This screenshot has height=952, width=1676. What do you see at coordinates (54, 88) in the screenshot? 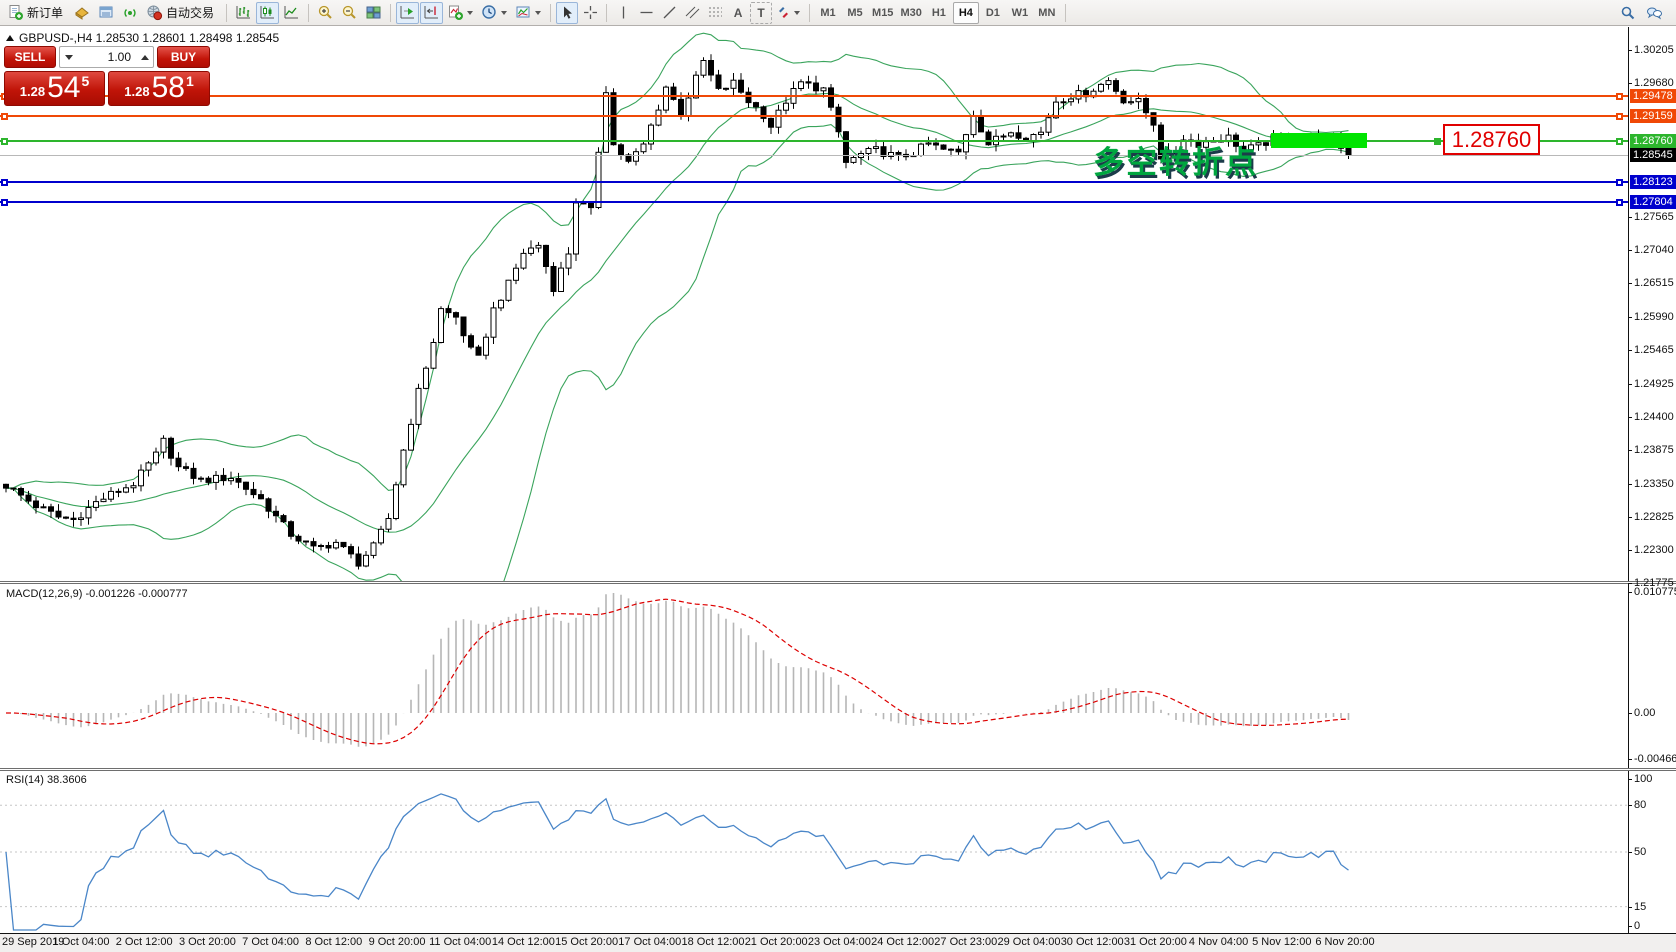
I see `sell-price-button: 1.28 54 5` at bounding box center [54, 88].